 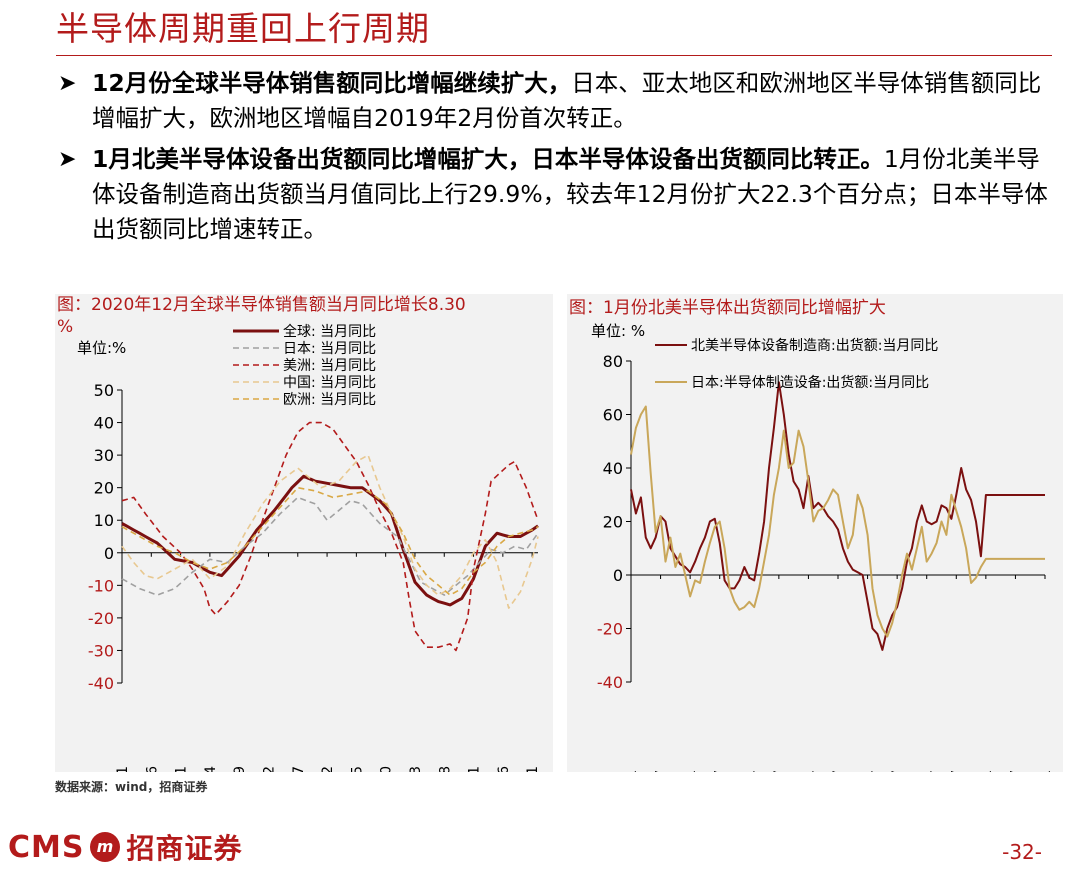 What do you see at coordinates (928, 771) in the screenshot?
I see `x-tick-label: 2019-01` at bounding box center [928, 771].